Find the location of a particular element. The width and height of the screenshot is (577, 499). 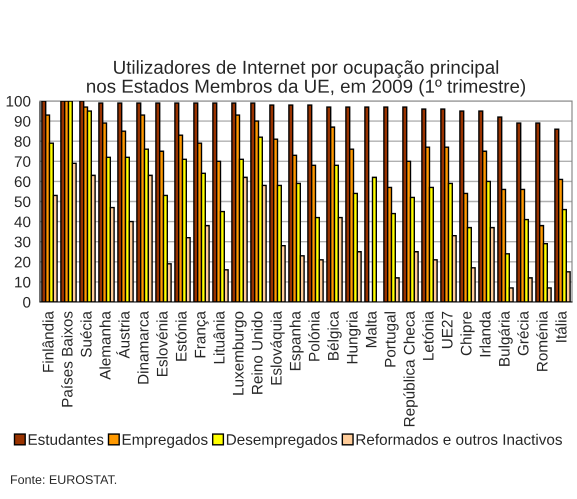

x-tick-label: Alemanha is located at coordinates (105, 345).